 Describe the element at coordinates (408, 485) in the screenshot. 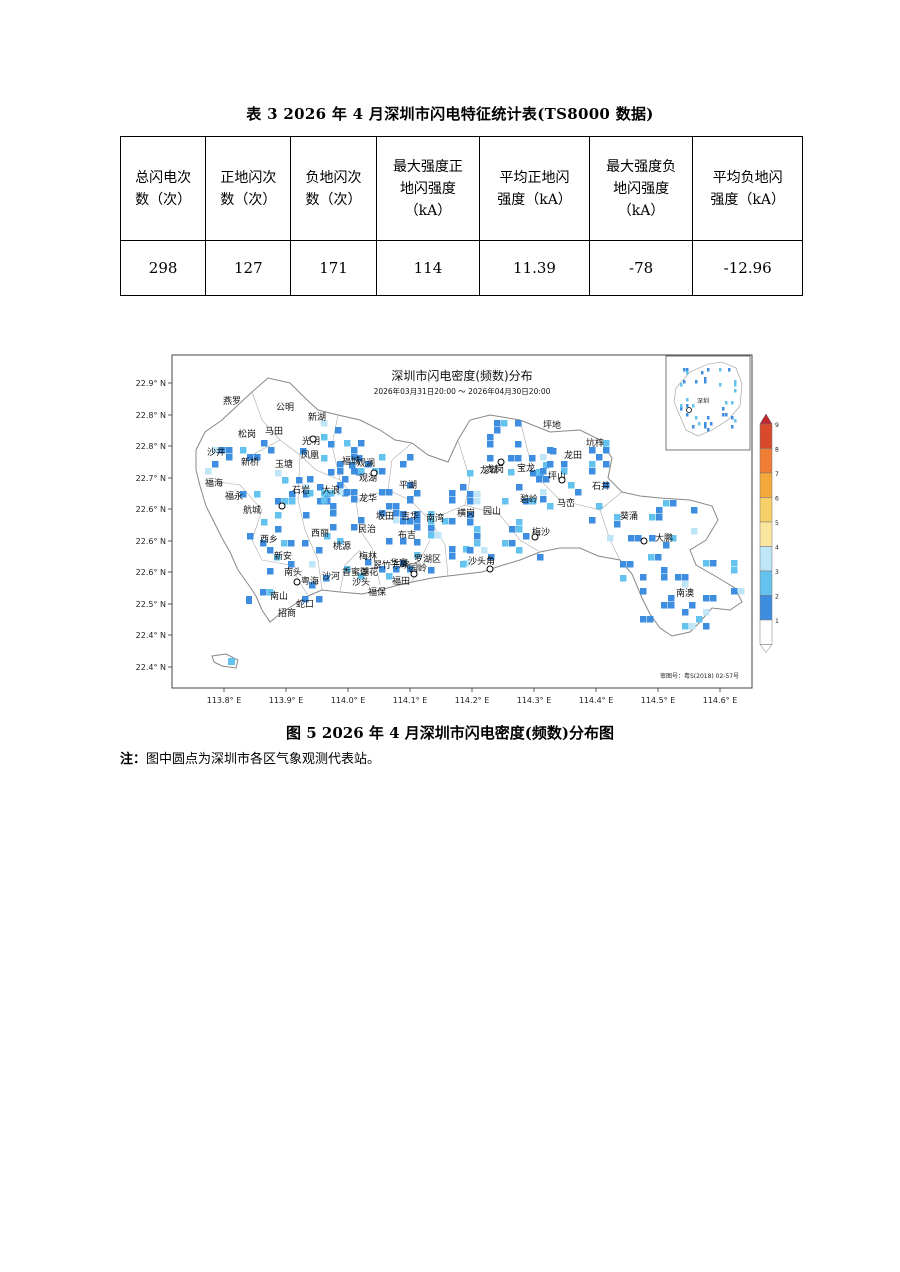

I see `place-name: 平湖` at that location.